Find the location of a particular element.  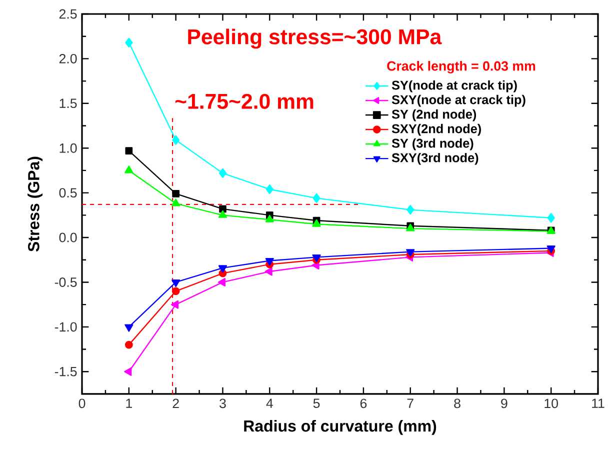

legend-label: SY (2nd node) is located at coordinates (434, 115).